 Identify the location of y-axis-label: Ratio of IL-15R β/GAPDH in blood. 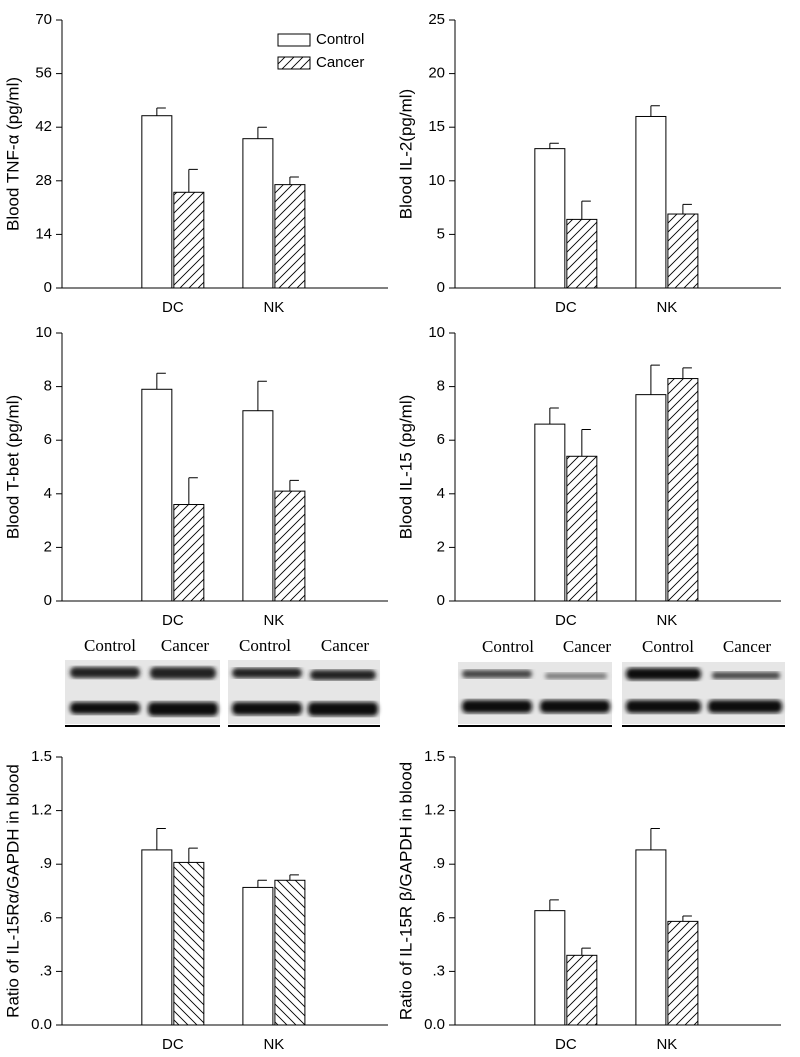
(405, 891).